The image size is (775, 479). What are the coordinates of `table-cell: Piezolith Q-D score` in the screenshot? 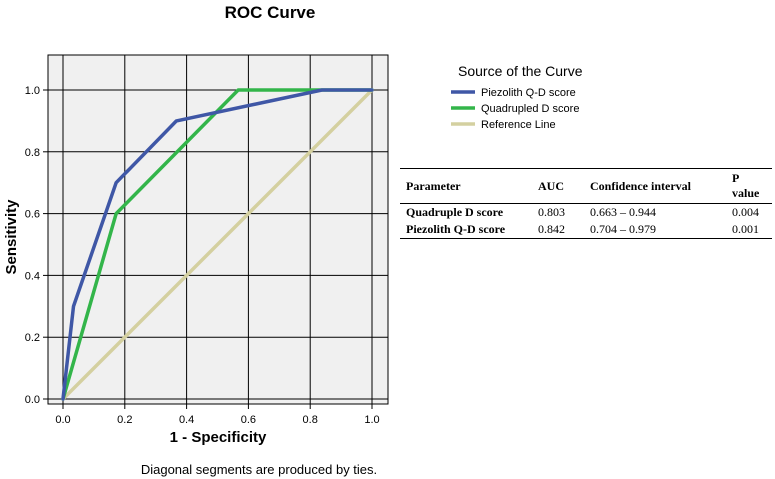 It's located at (456, 229).